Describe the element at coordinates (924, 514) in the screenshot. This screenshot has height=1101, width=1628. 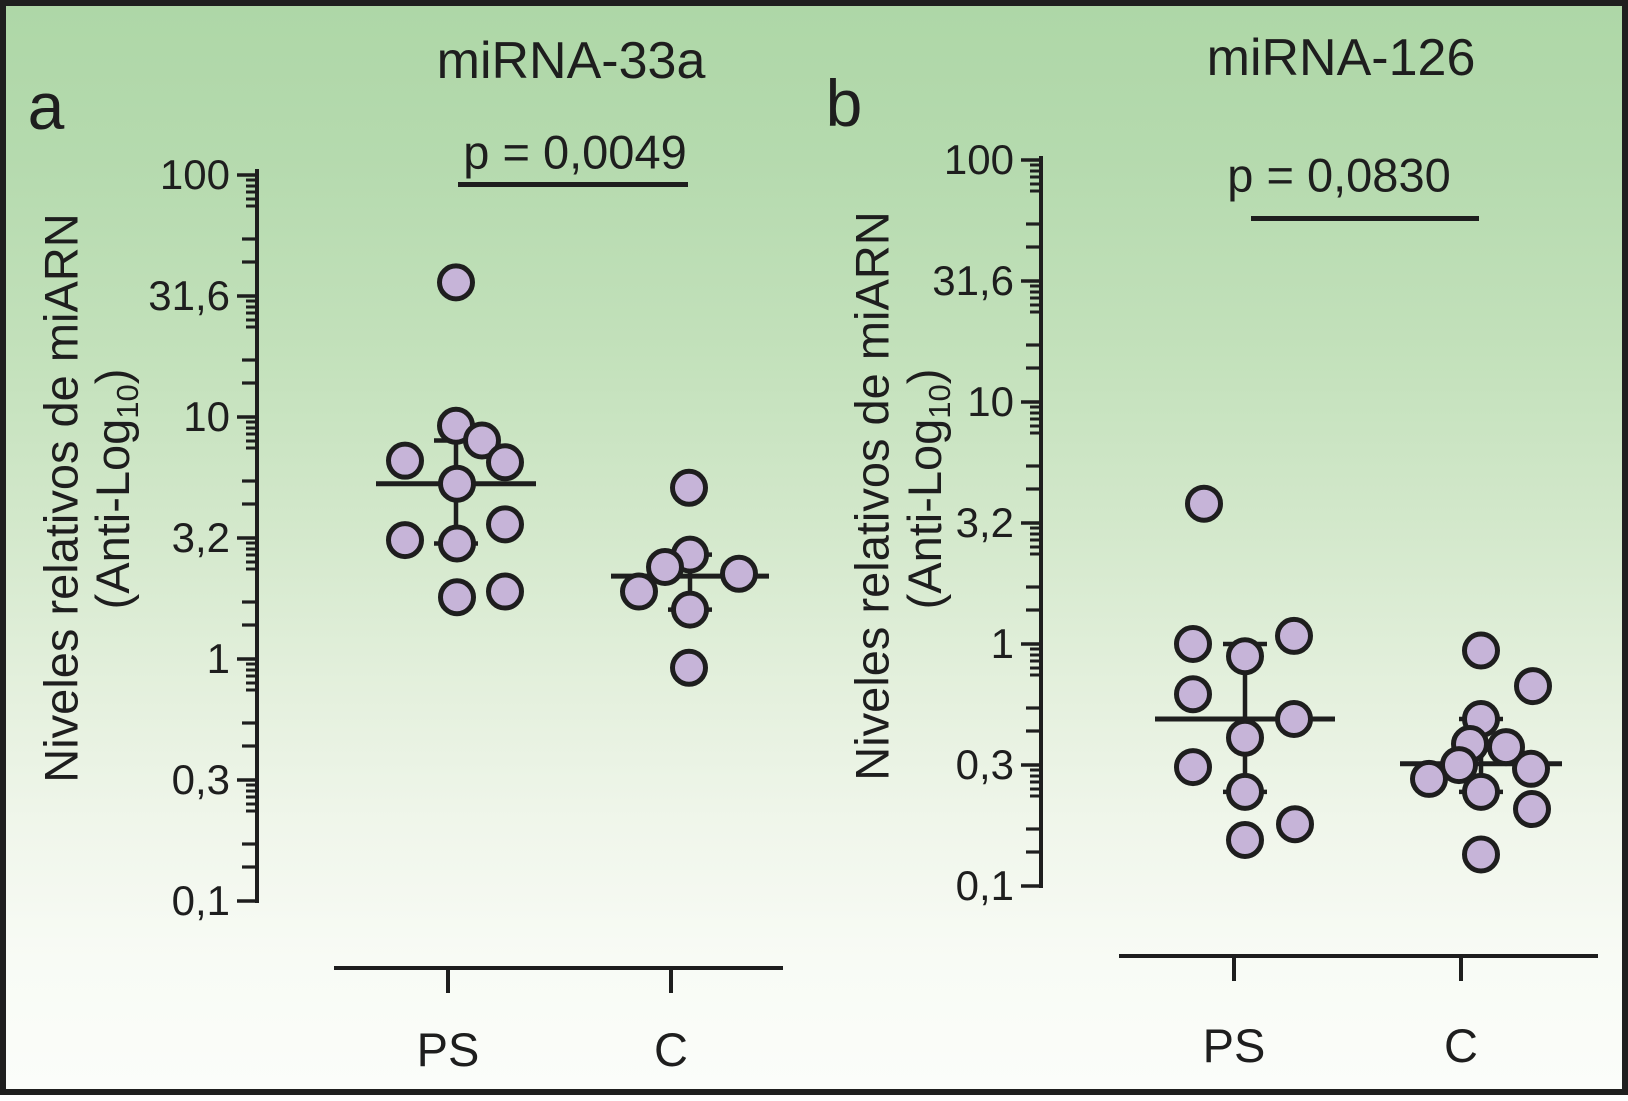
I see `y-axis-title-b-line2-prefix: (Anti-Log` at that location.